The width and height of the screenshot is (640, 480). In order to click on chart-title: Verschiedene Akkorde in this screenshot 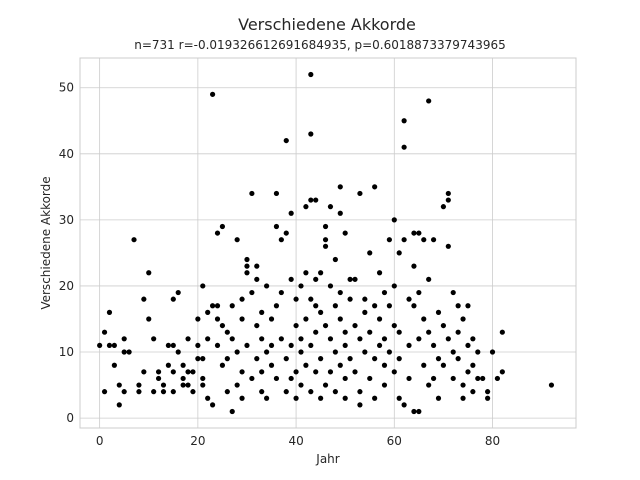, I will do `click(327, 24)`.